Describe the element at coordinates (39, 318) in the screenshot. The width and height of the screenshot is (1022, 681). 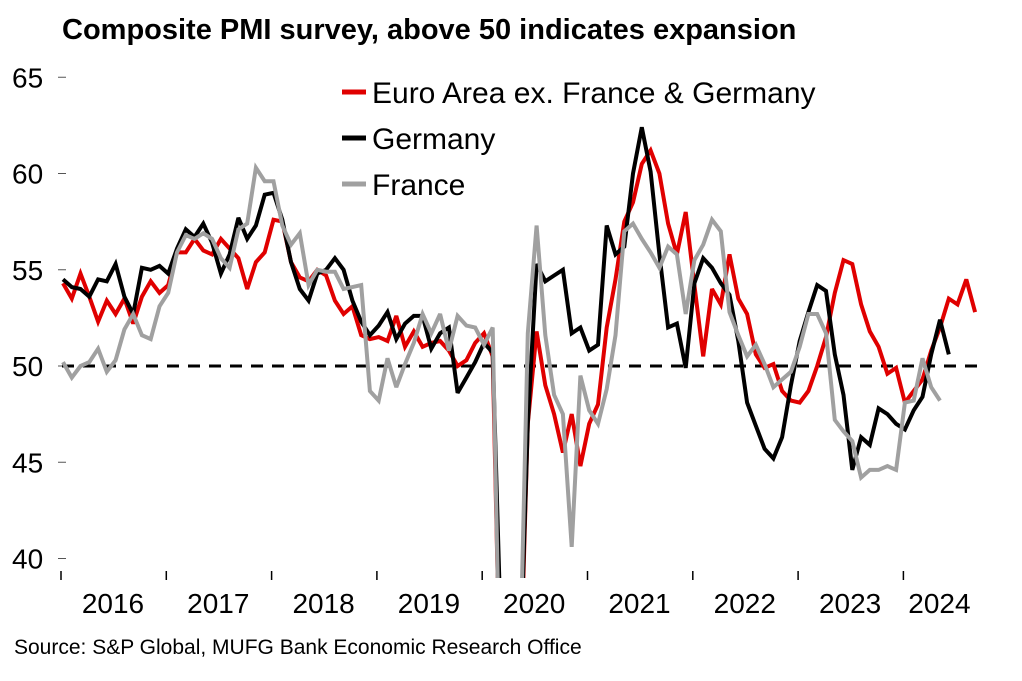
I see `y-axis: 40 45 50 55 60 65` at that location.